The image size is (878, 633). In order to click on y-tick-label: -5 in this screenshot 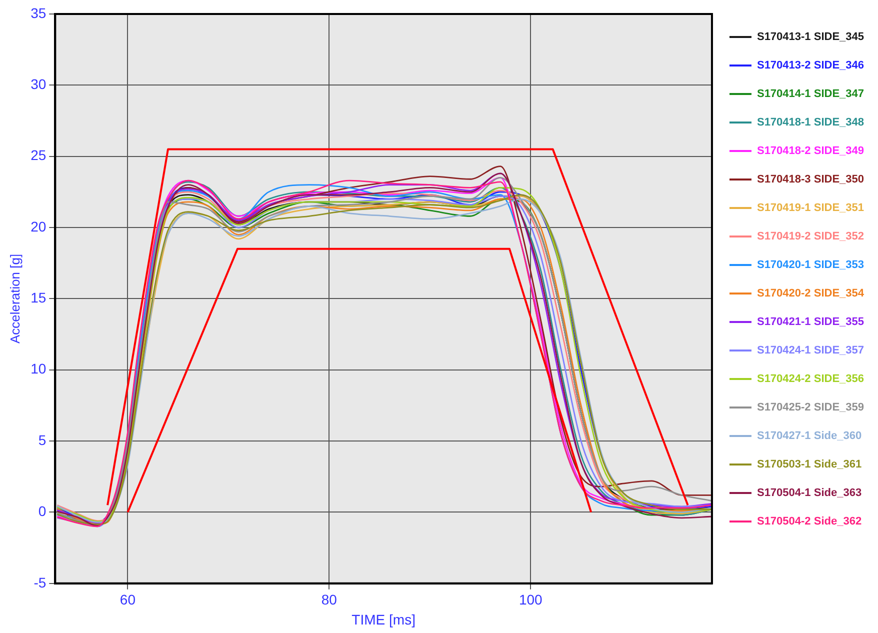, I will do `click(40, 582)`.